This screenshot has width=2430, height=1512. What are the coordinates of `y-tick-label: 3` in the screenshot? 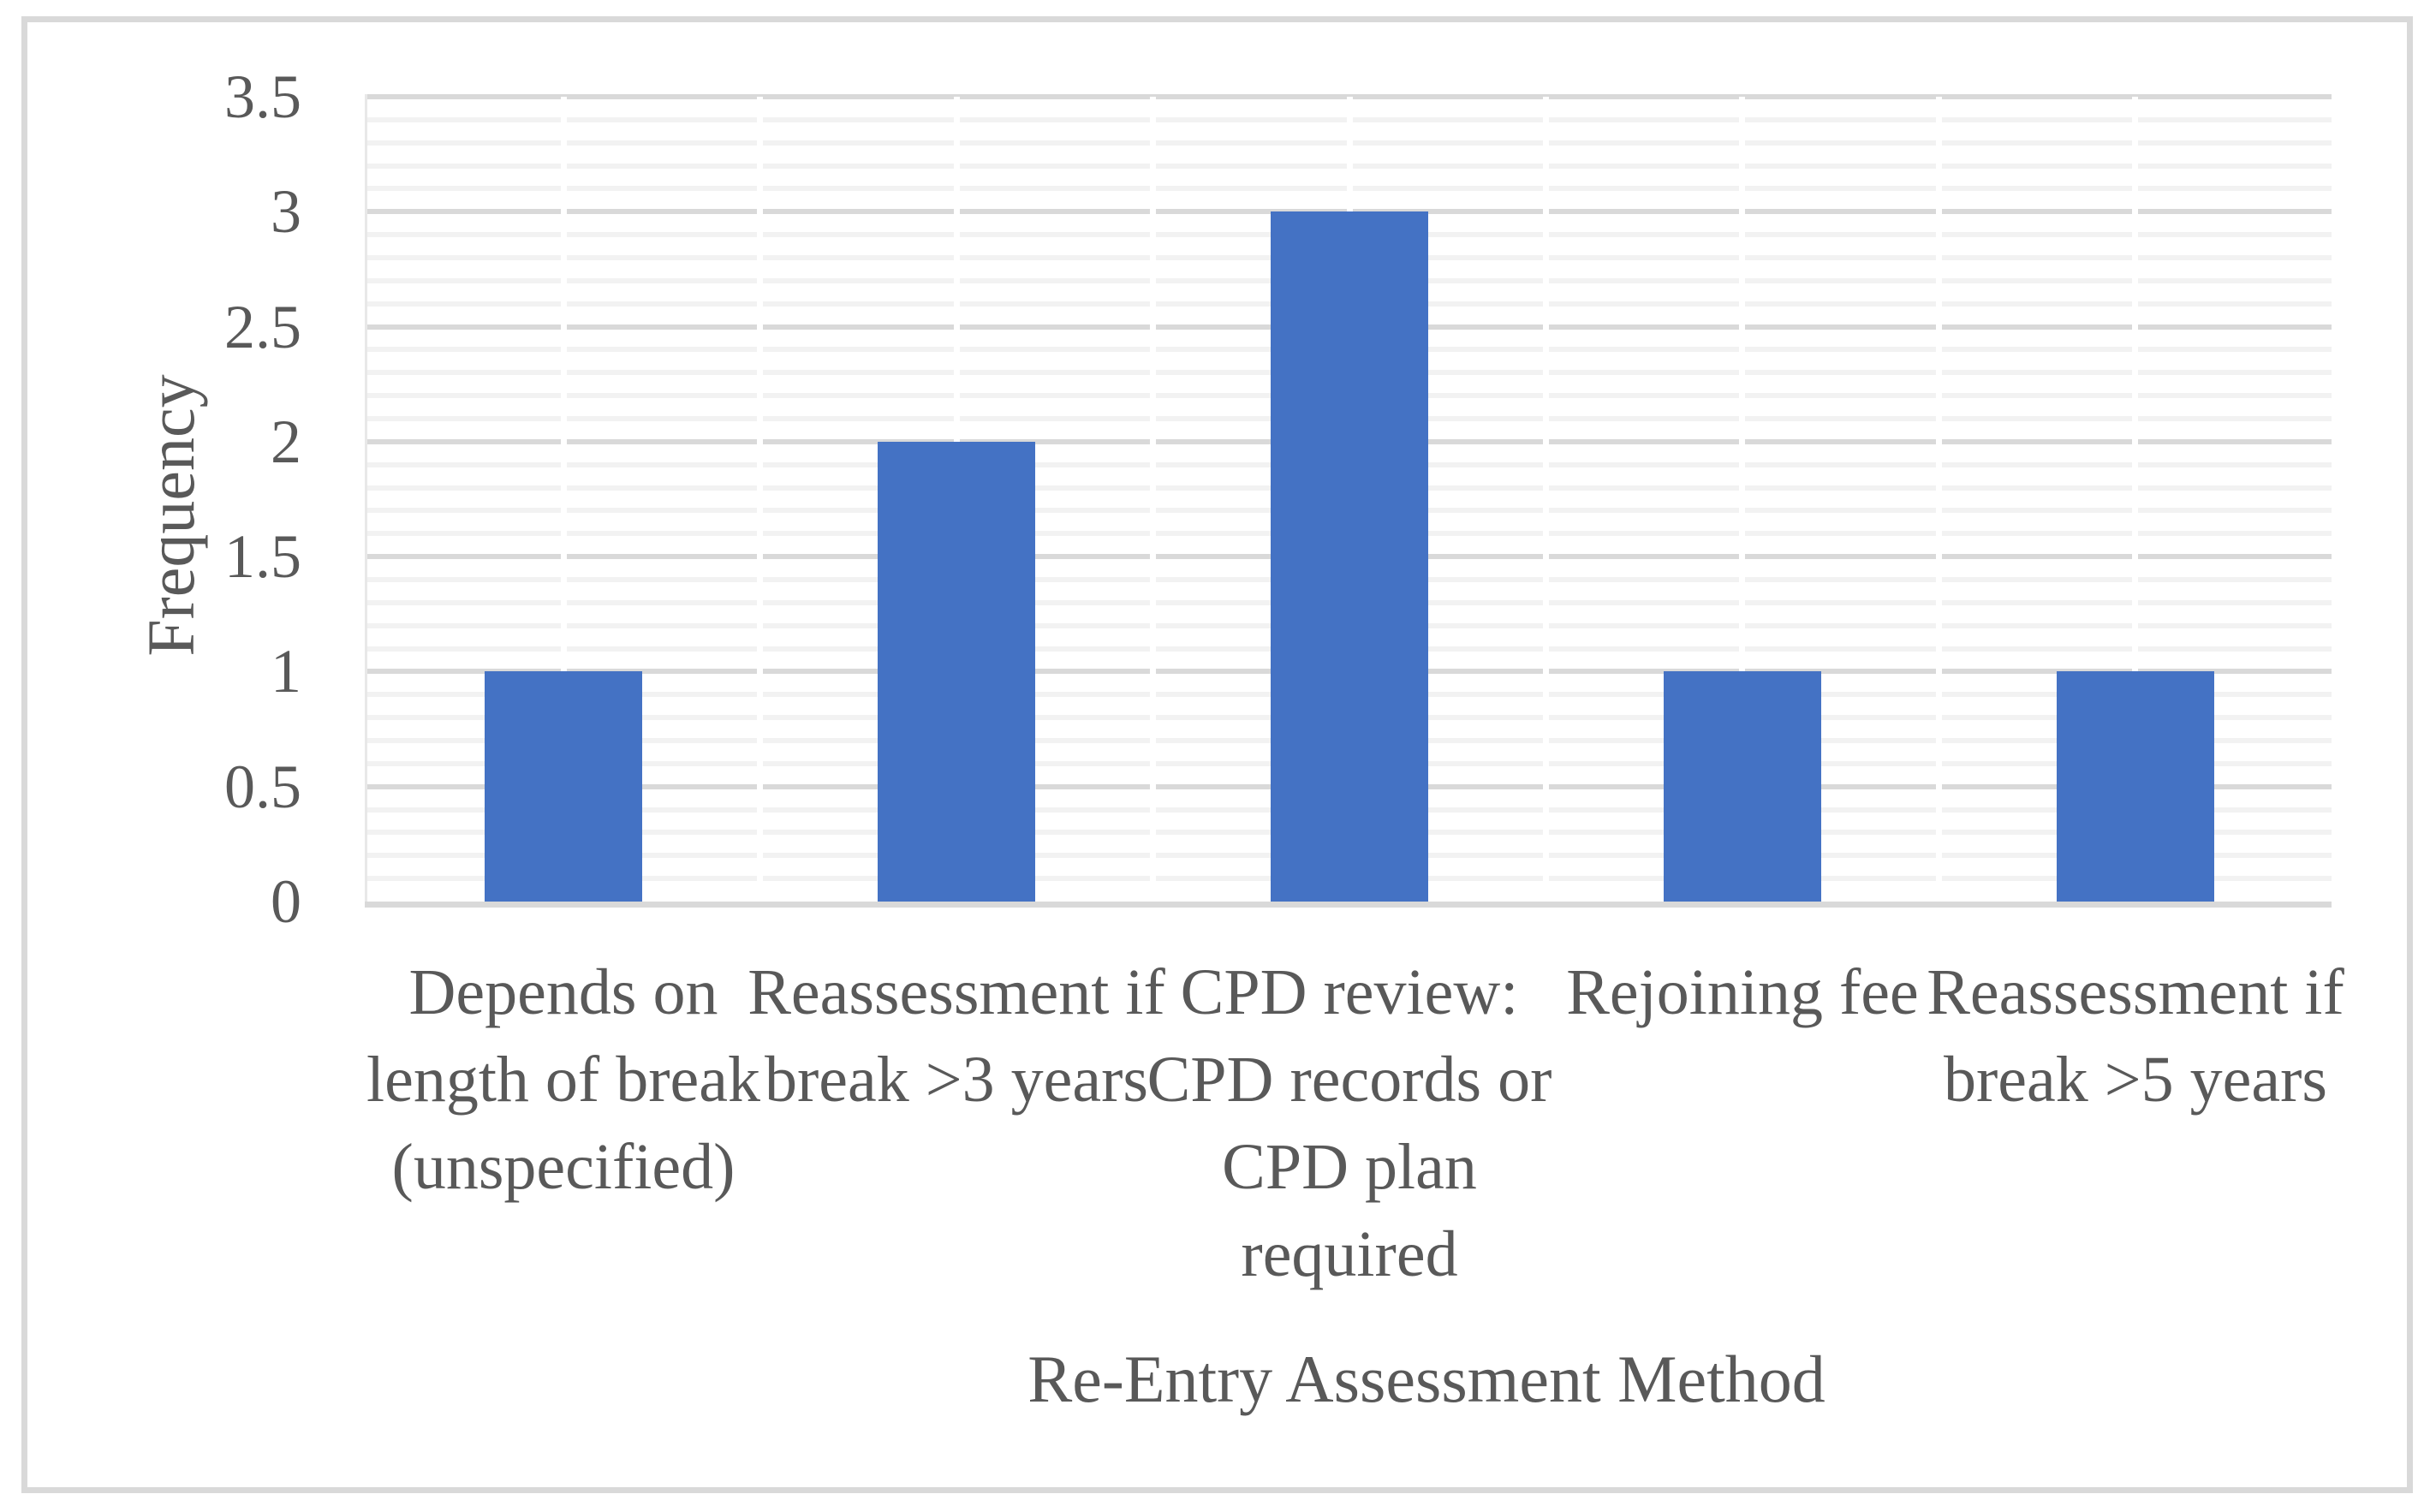 It's located at (286, 212).